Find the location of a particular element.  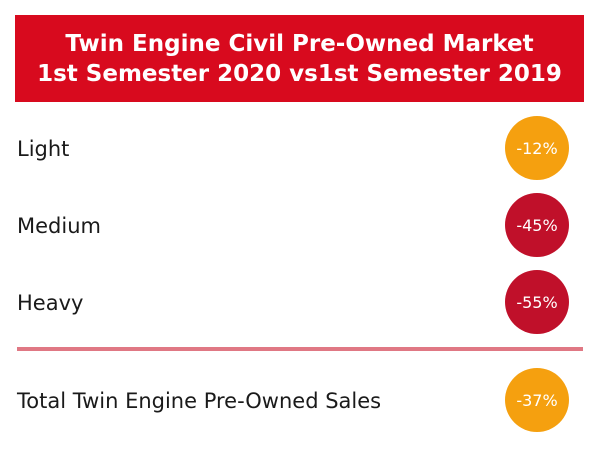

badge-total-value: -37% is located at coordinates (537, 400).